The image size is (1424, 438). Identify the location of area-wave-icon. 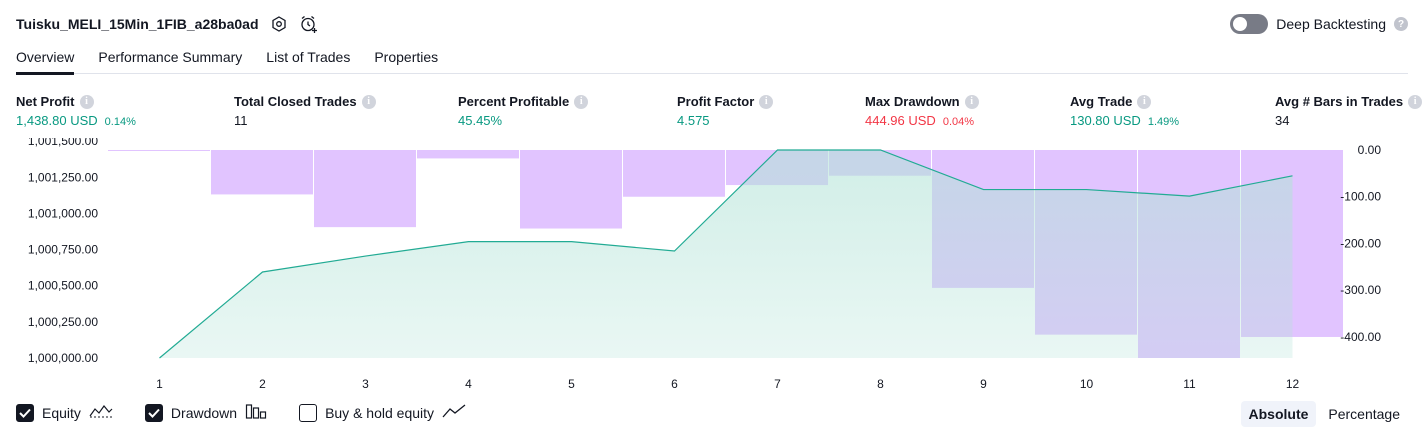
(101, 412).